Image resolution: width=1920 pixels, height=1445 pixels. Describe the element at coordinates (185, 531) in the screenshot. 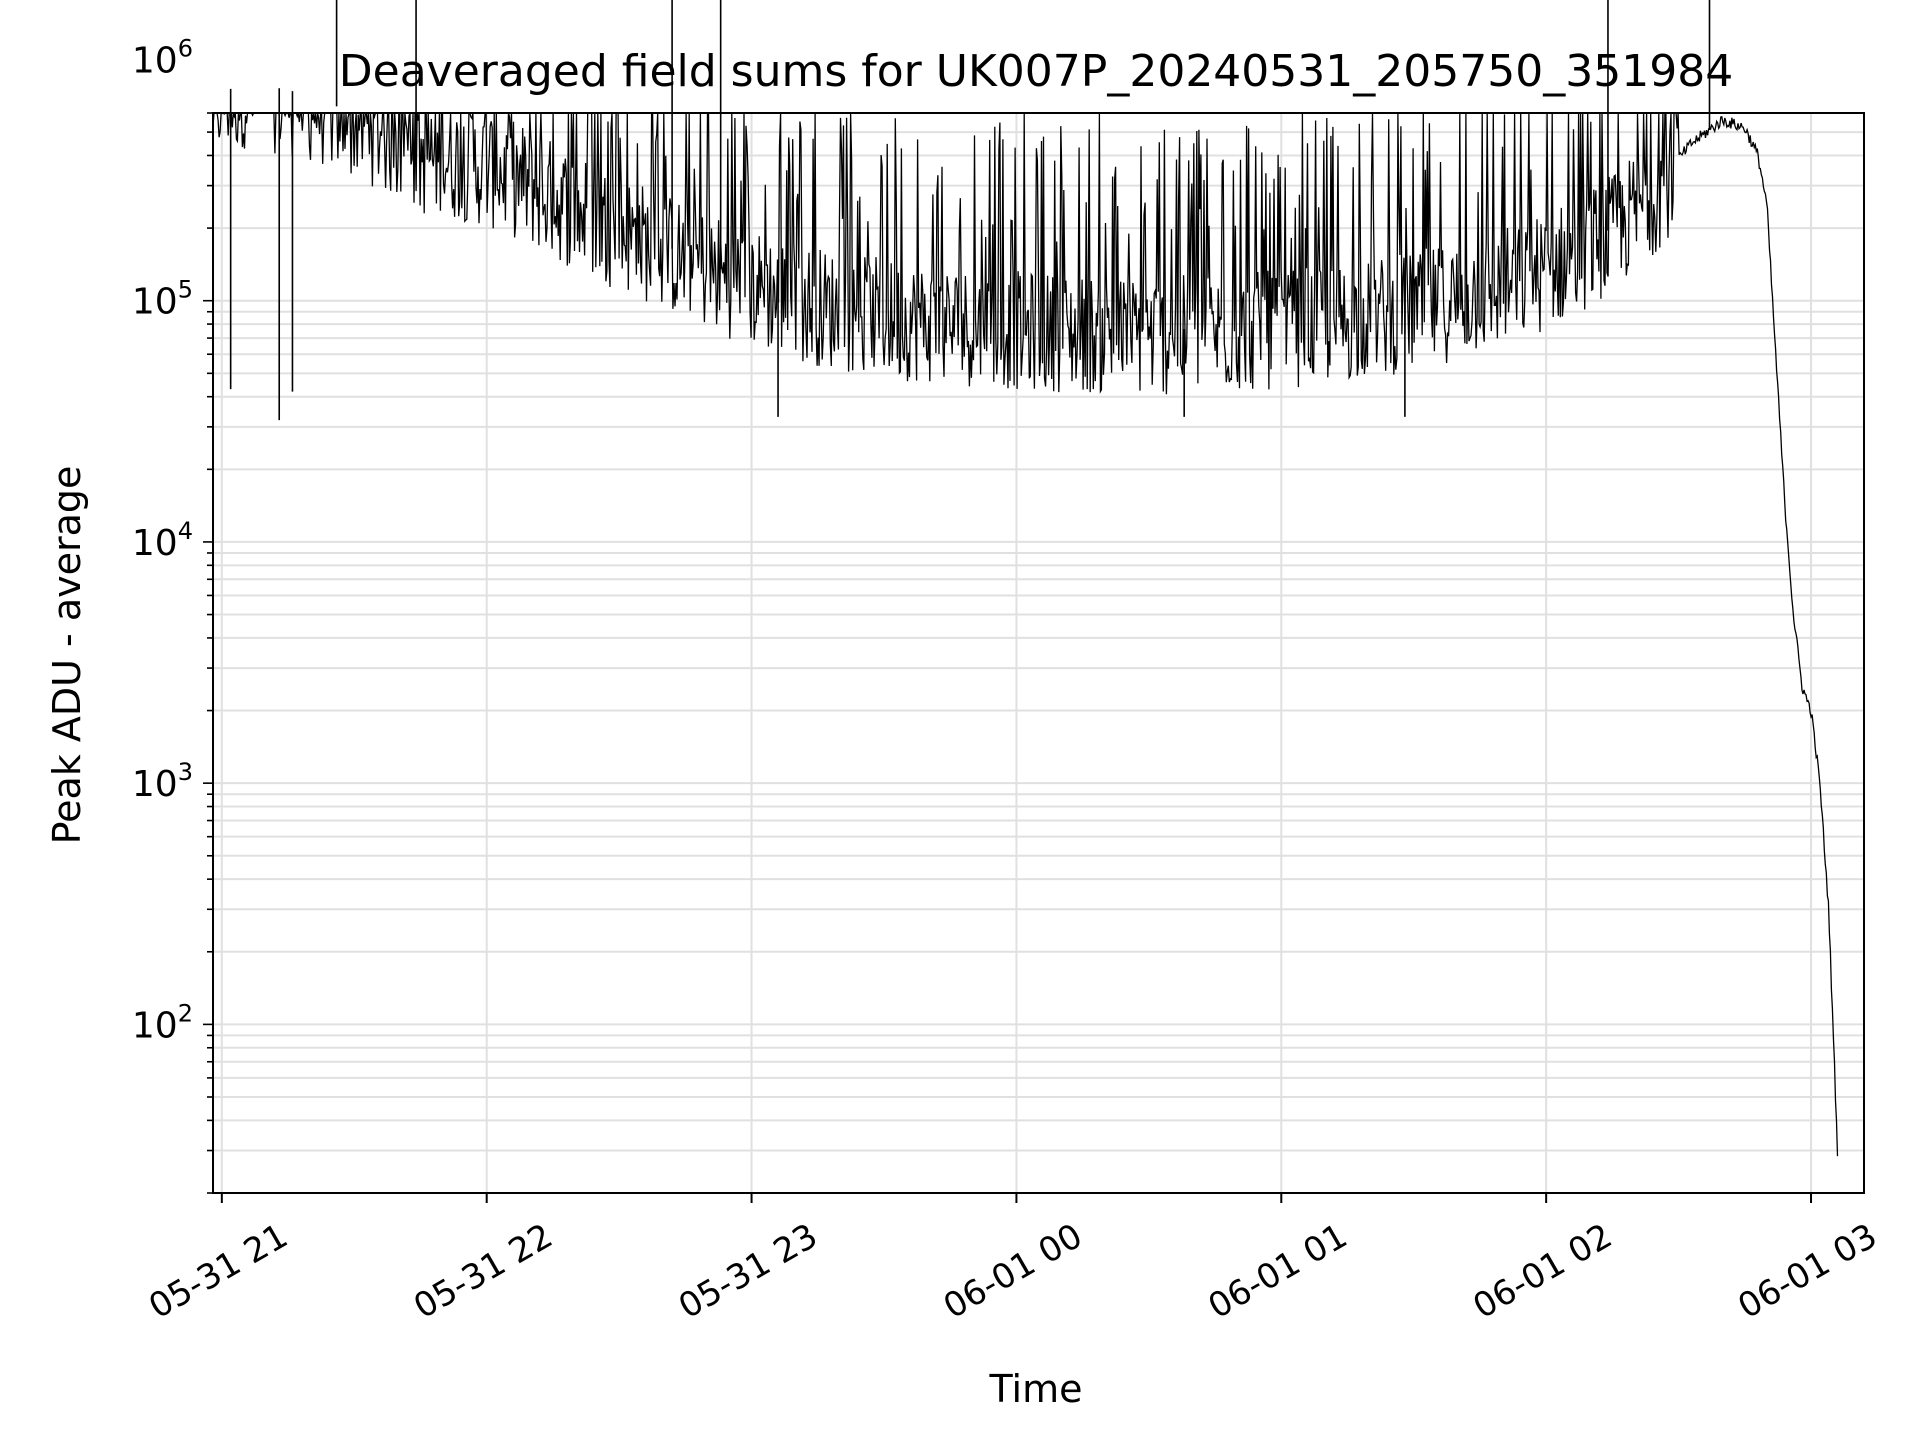

I see `y-tick-label-exponent: 4` at that location.